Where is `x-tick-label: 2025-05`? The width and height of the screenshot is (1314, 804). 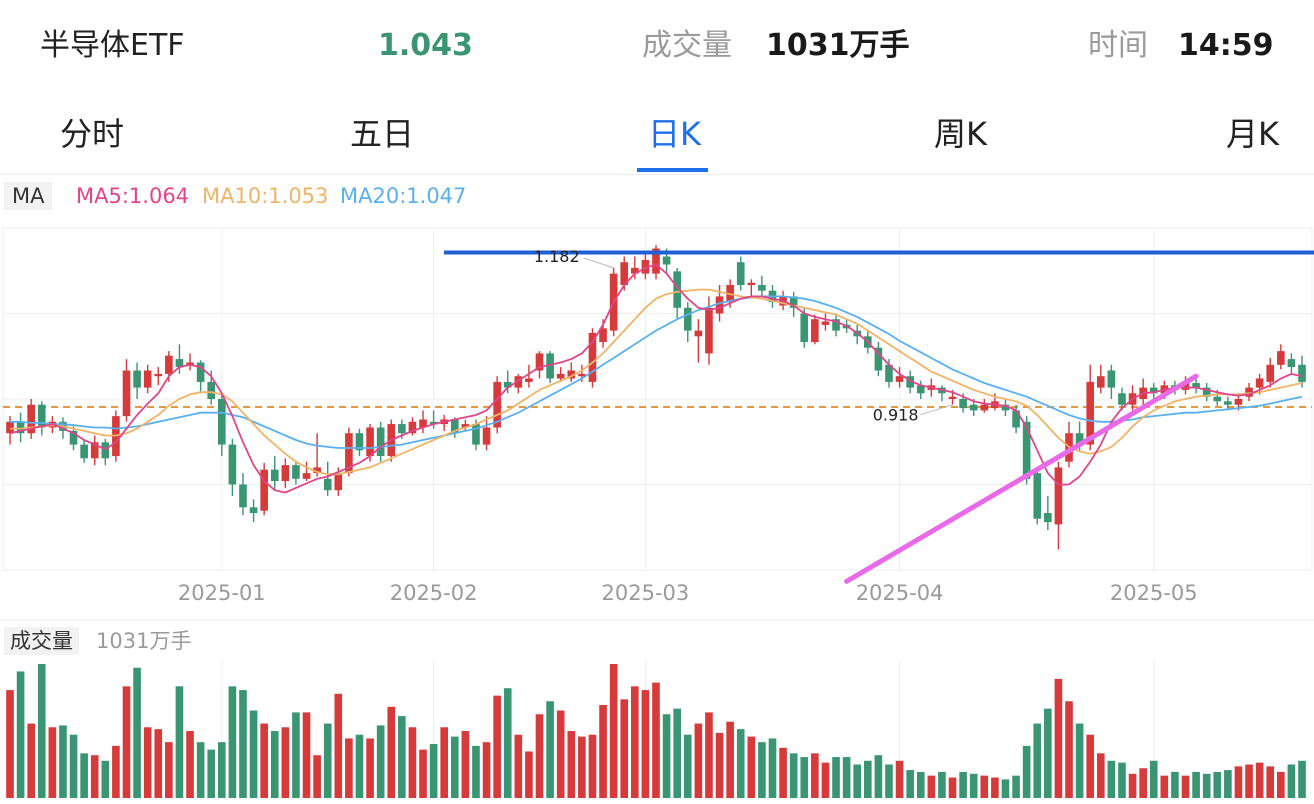 x-tick-label: 2025-05 is located at coordinates (1154, 593).